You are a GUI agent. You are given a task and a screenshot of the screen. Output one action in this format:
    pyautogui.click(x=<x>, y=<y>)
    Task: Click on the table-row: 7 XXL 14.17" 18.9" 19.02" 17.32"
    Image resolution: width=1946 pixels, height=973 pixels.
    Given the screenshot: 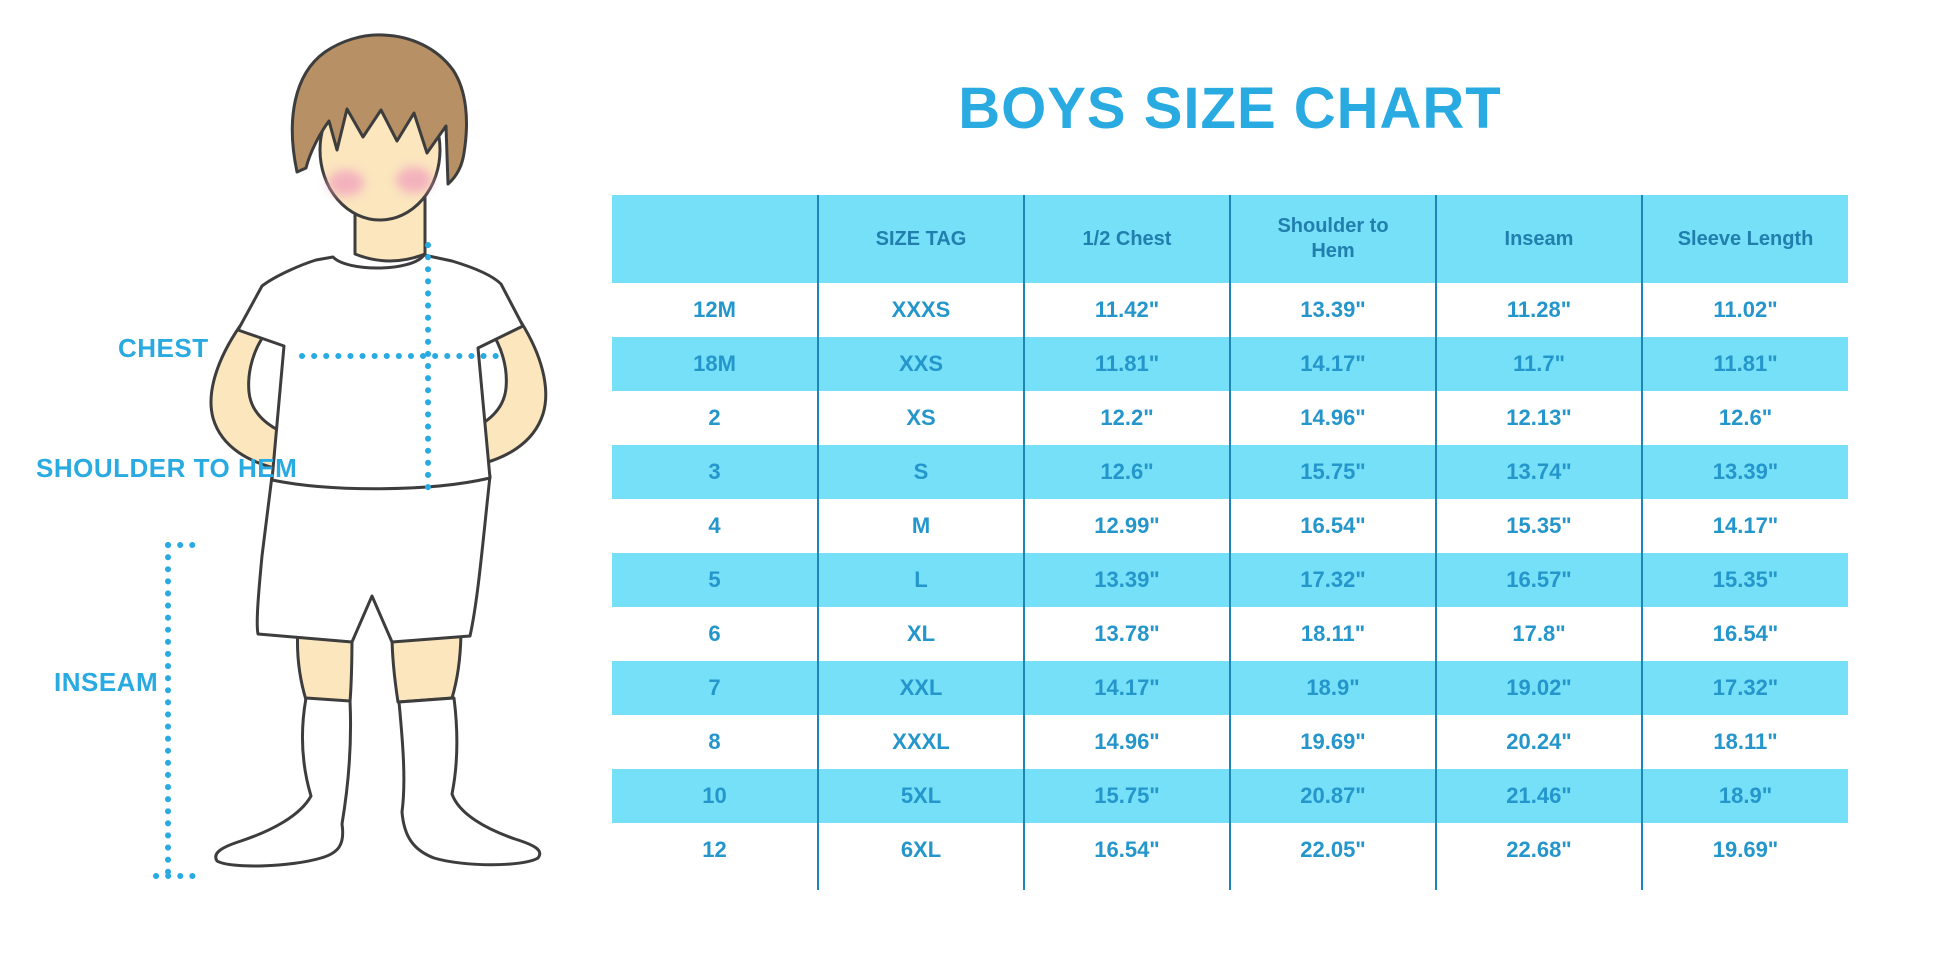 What is the action you would take?
    pyautogui.click(x=1230, y=688)
    